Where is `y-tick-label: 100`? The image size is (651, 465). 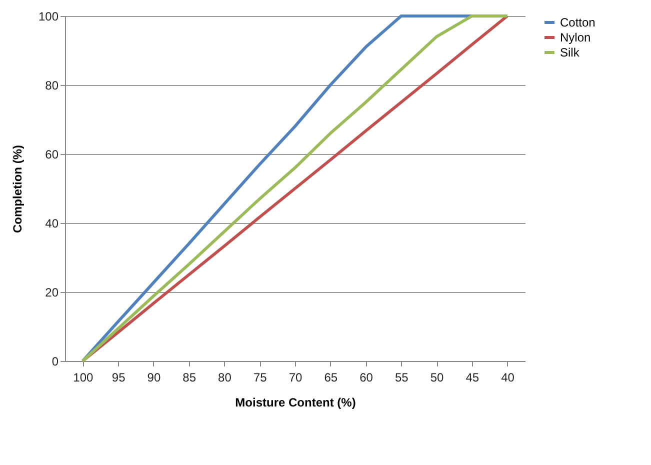 y-tick-label: 100 is located at coordinates (48, 17).